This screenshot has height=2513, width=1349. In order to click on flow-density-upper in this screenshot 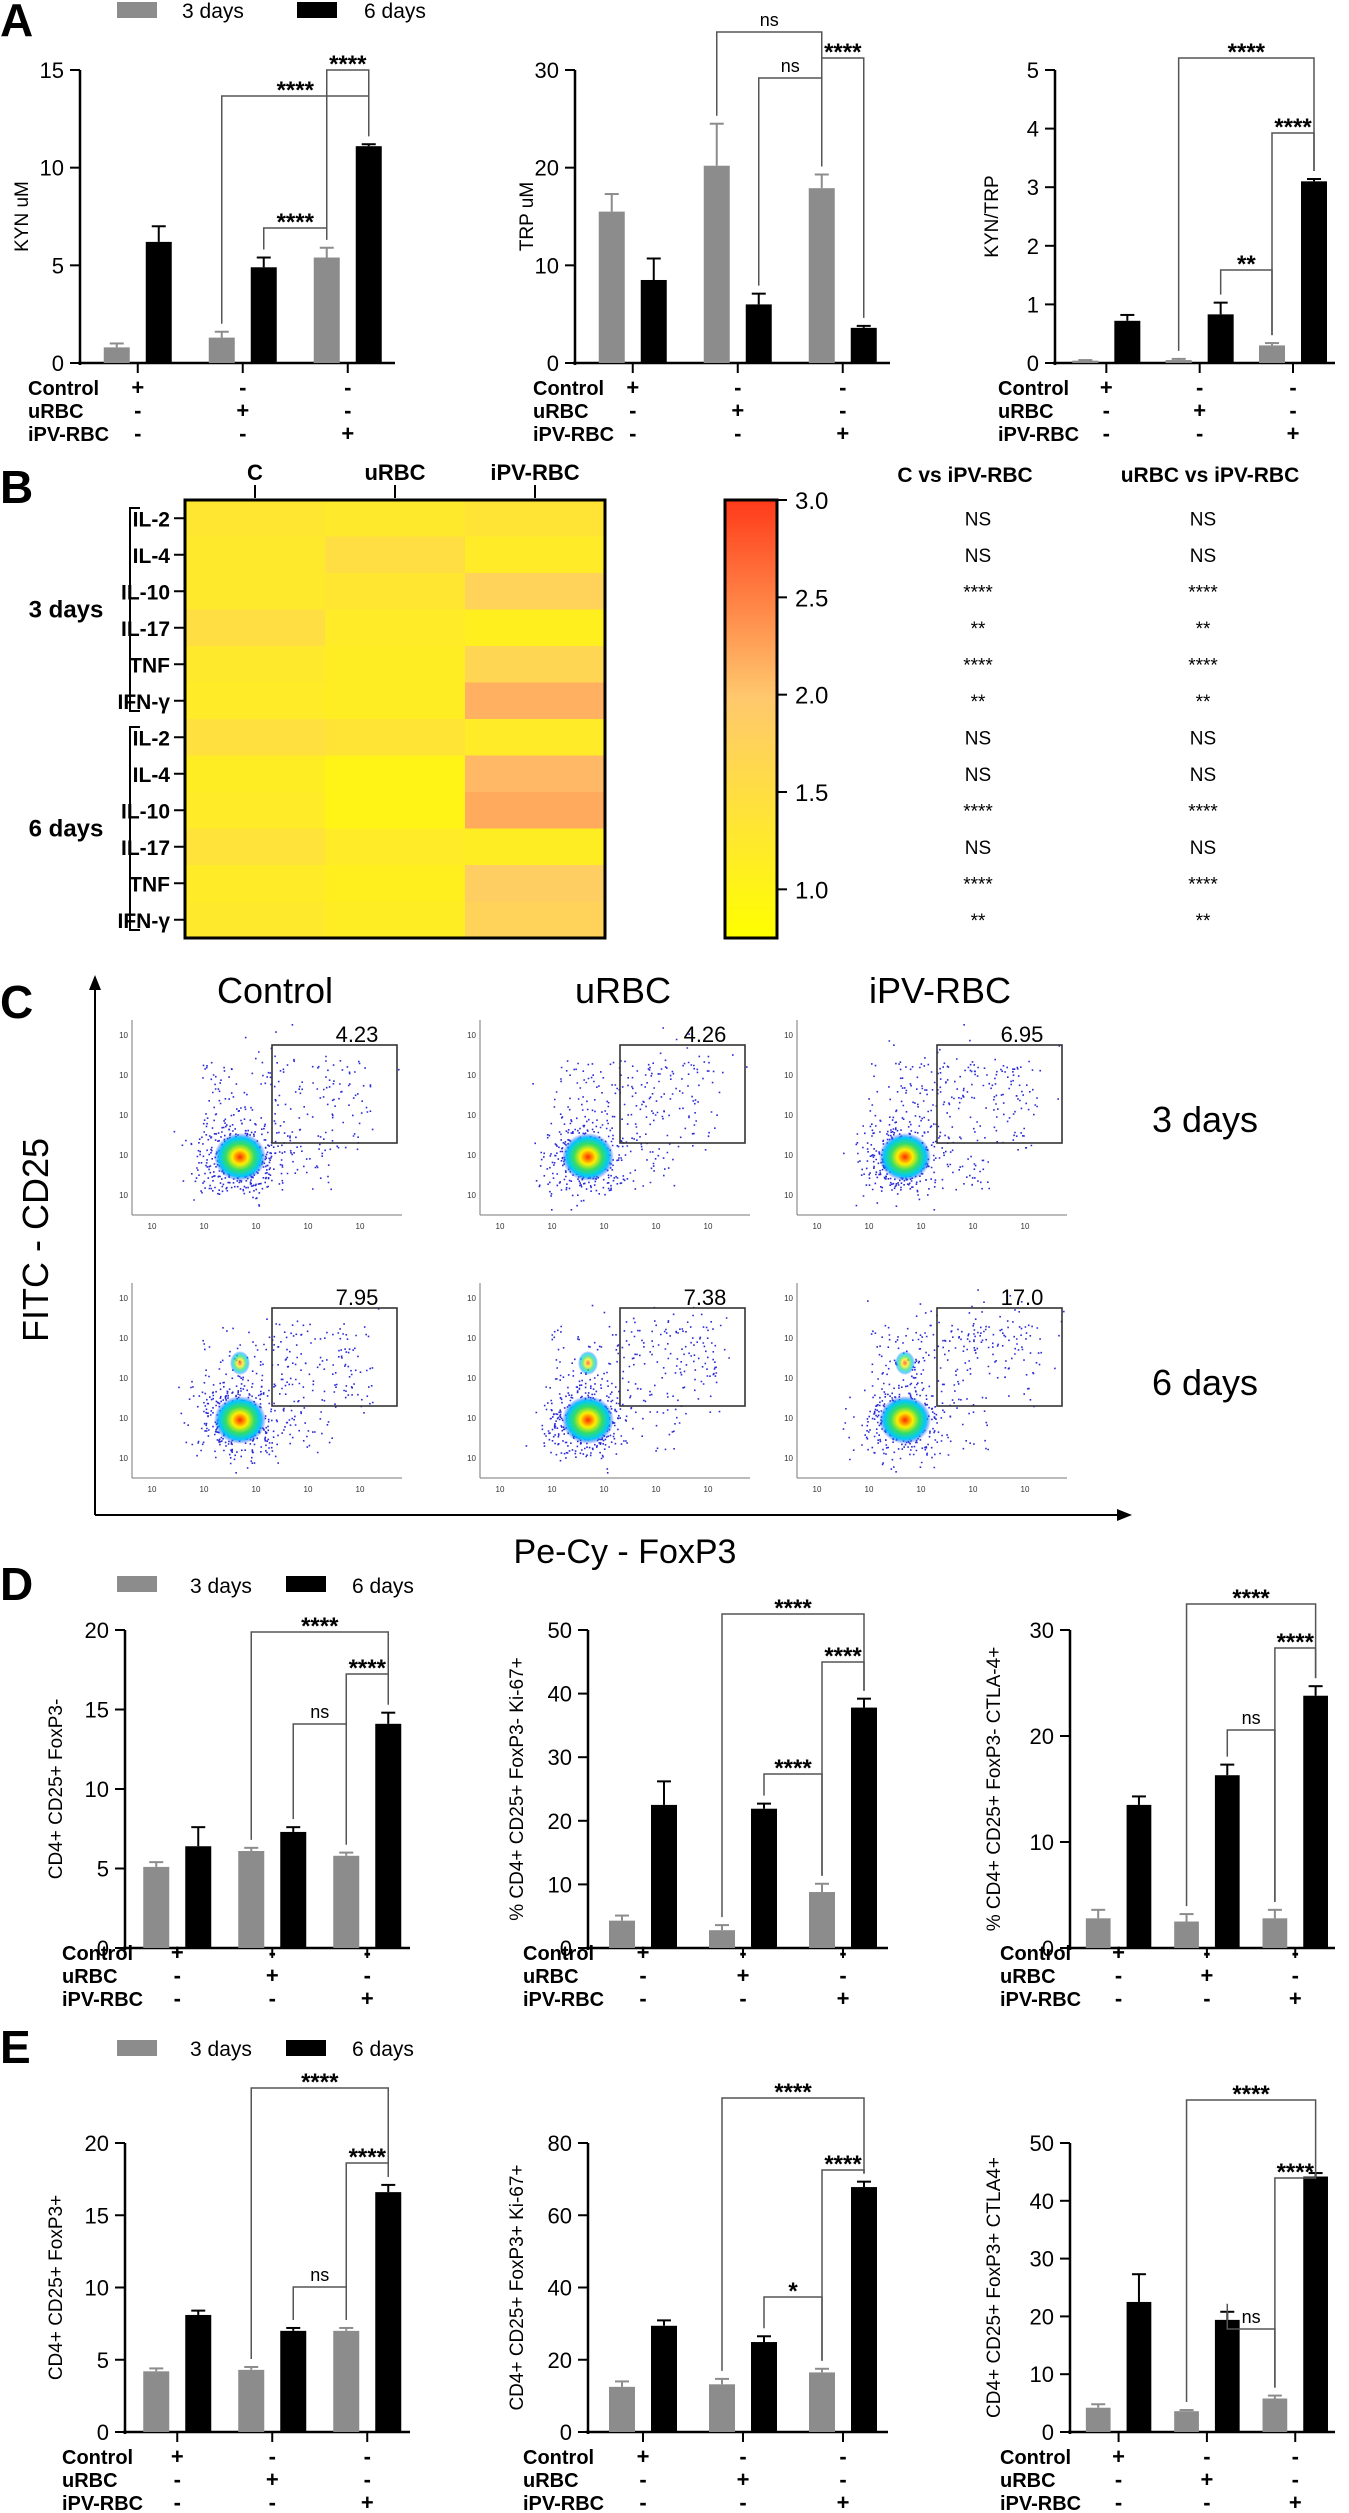, I will do `click(240, 1363)`.